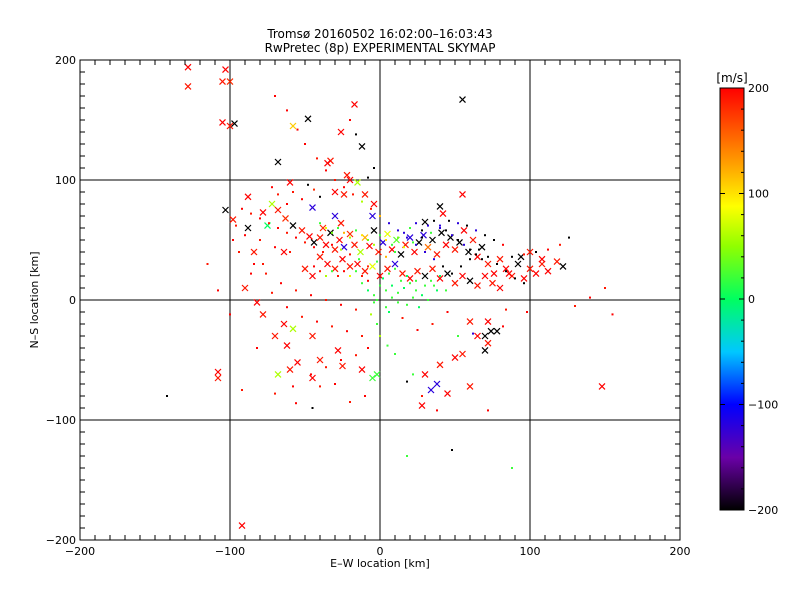 Image resolution: width=800 pixels, height=604 pixels. What do you see at coordinates (65, 60) in the screenshot?
I see `y-tick-label: 200` at bounding box center [65, 60].